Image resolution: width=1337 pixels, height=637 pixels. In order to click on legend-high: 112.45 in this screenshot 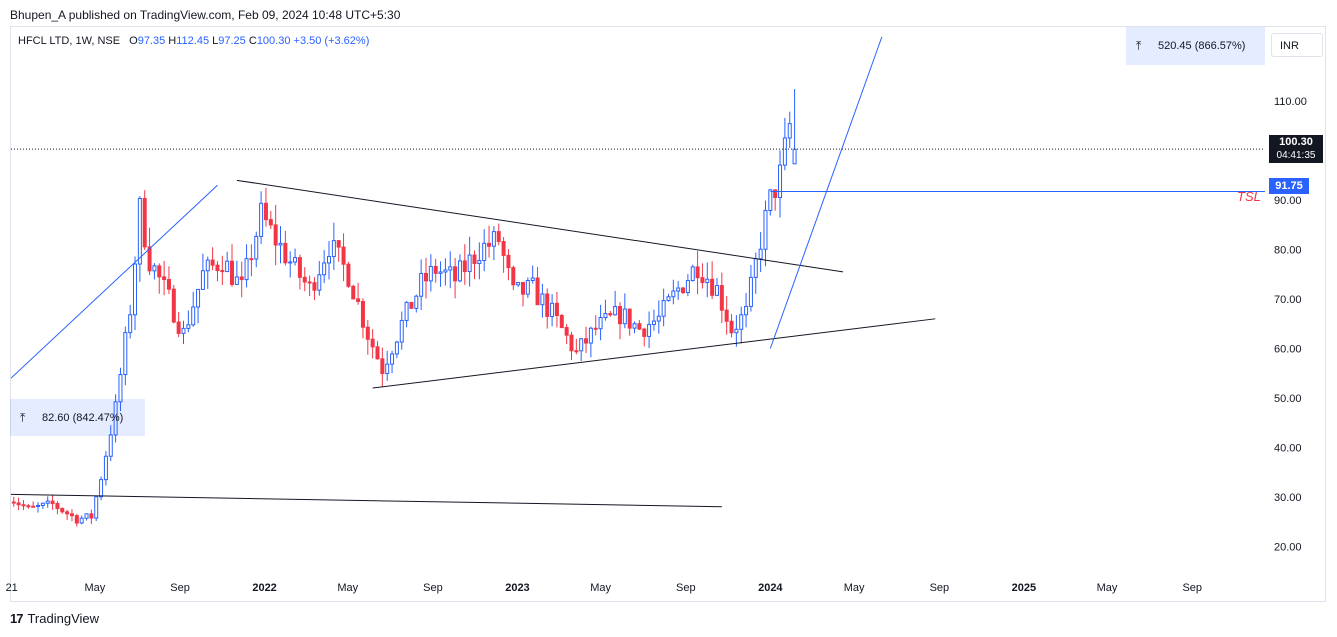, I will do `click(193, 41)`.